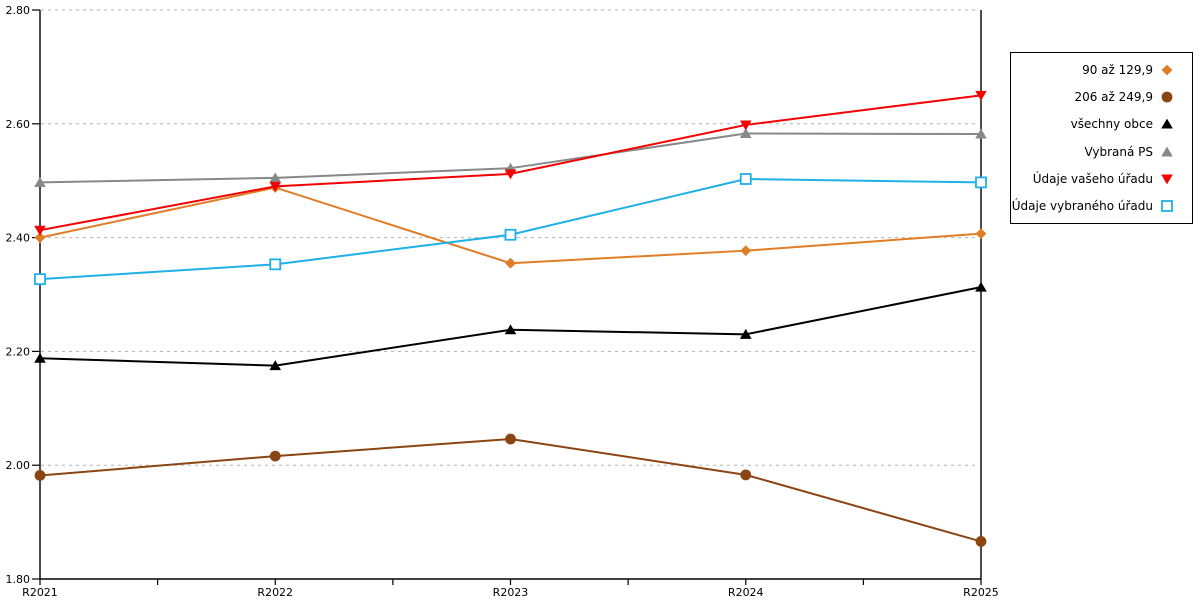 This screenshot has height=600, width=1200. I want to click on y-axis-labels: 1.80 2.00 2.20 2.40 2.60 2.80, so click(23, 295).